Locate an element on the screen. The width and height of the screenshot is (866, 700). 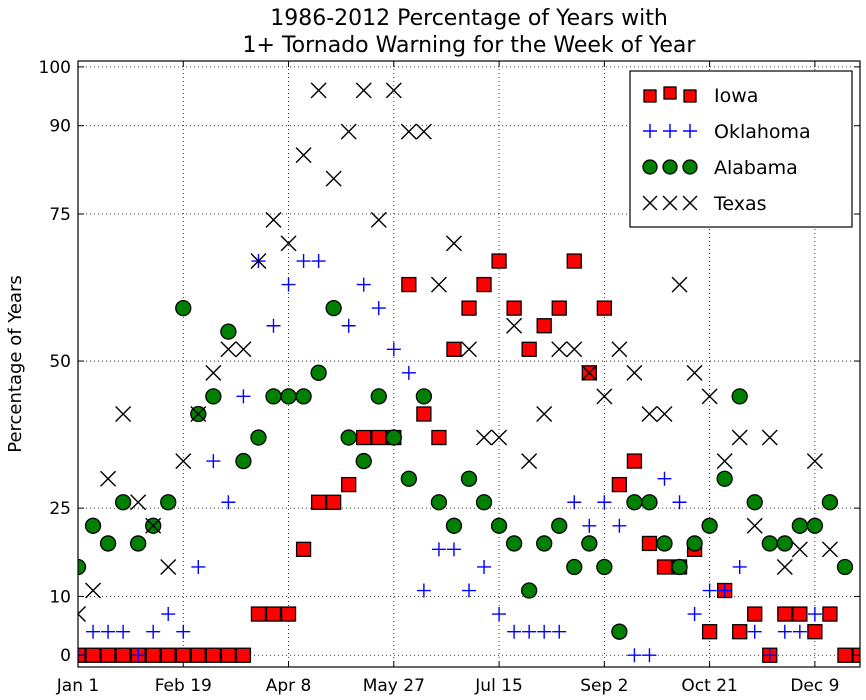
legend-label-alabama: Alabama is located at coordinates (756, 168).